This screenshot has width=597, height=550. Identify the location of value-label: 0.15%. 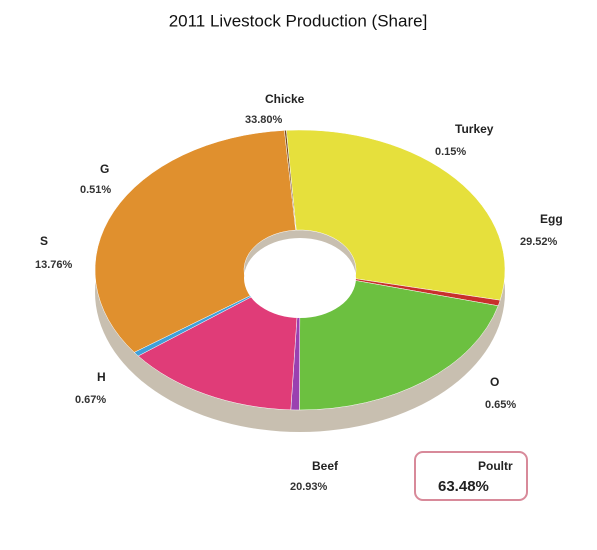
(450, 152).